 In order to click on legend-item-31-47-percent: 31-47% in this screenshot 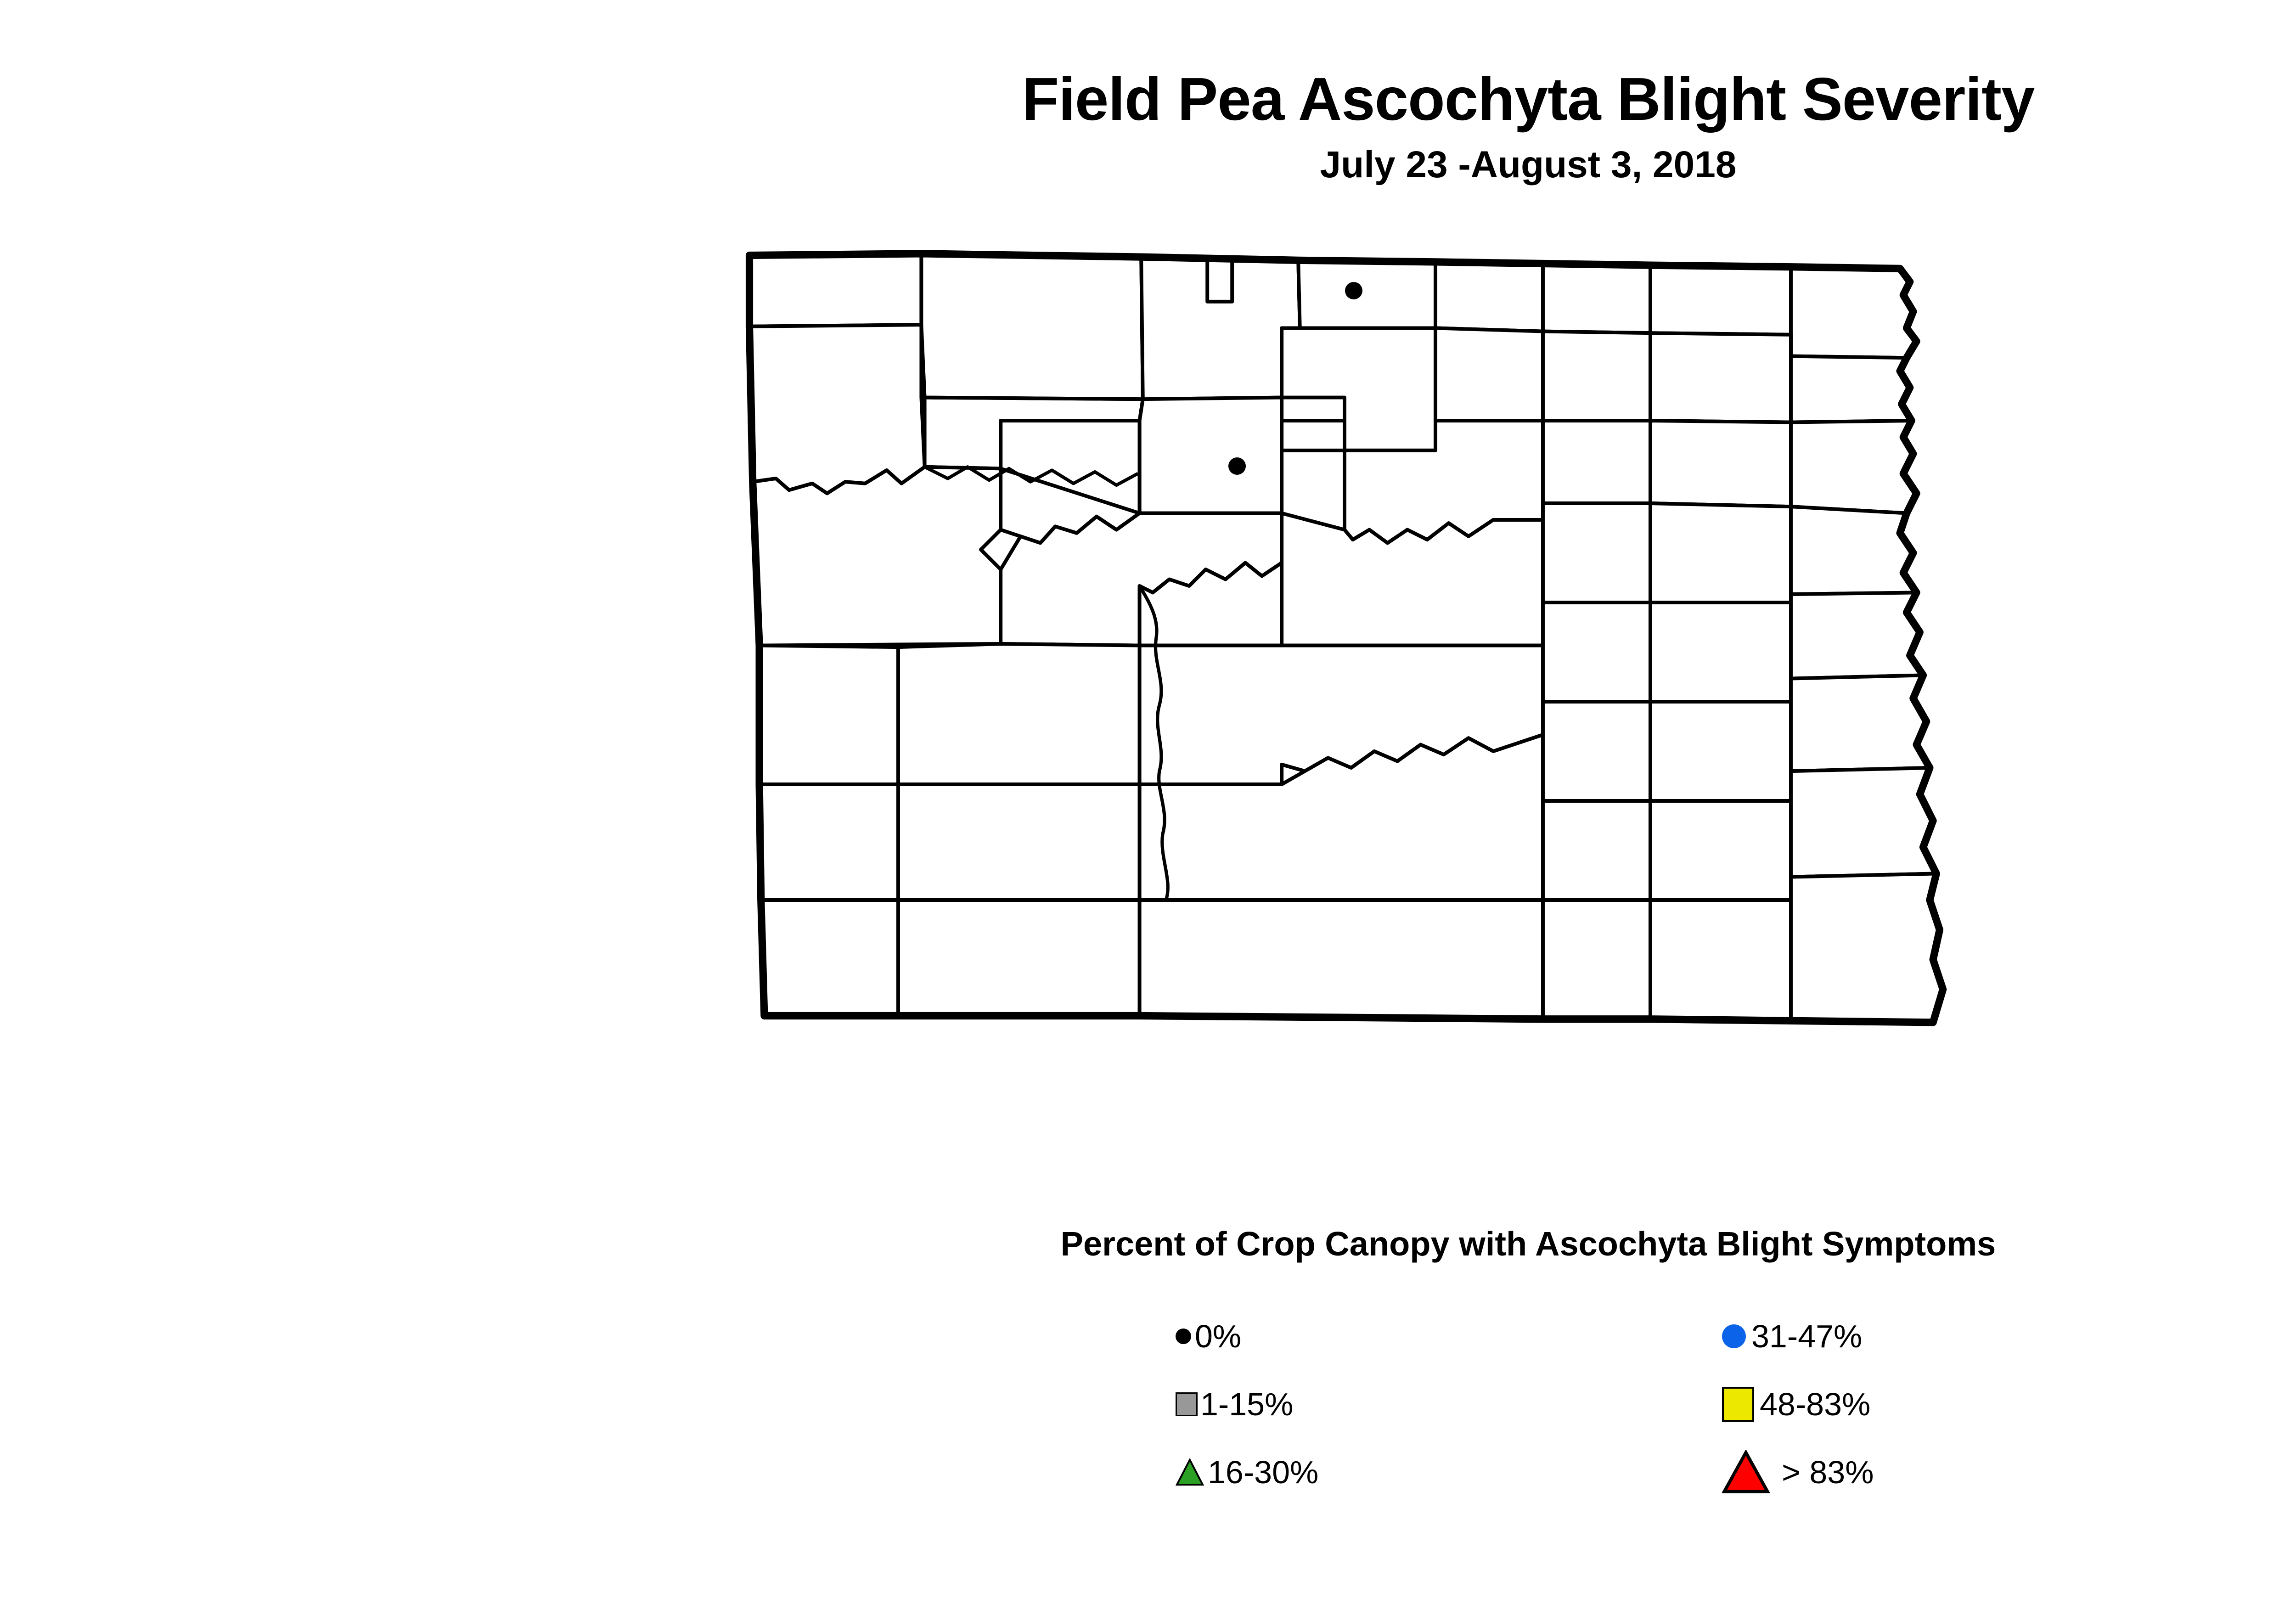, I will do `click(1792, 1336)`.